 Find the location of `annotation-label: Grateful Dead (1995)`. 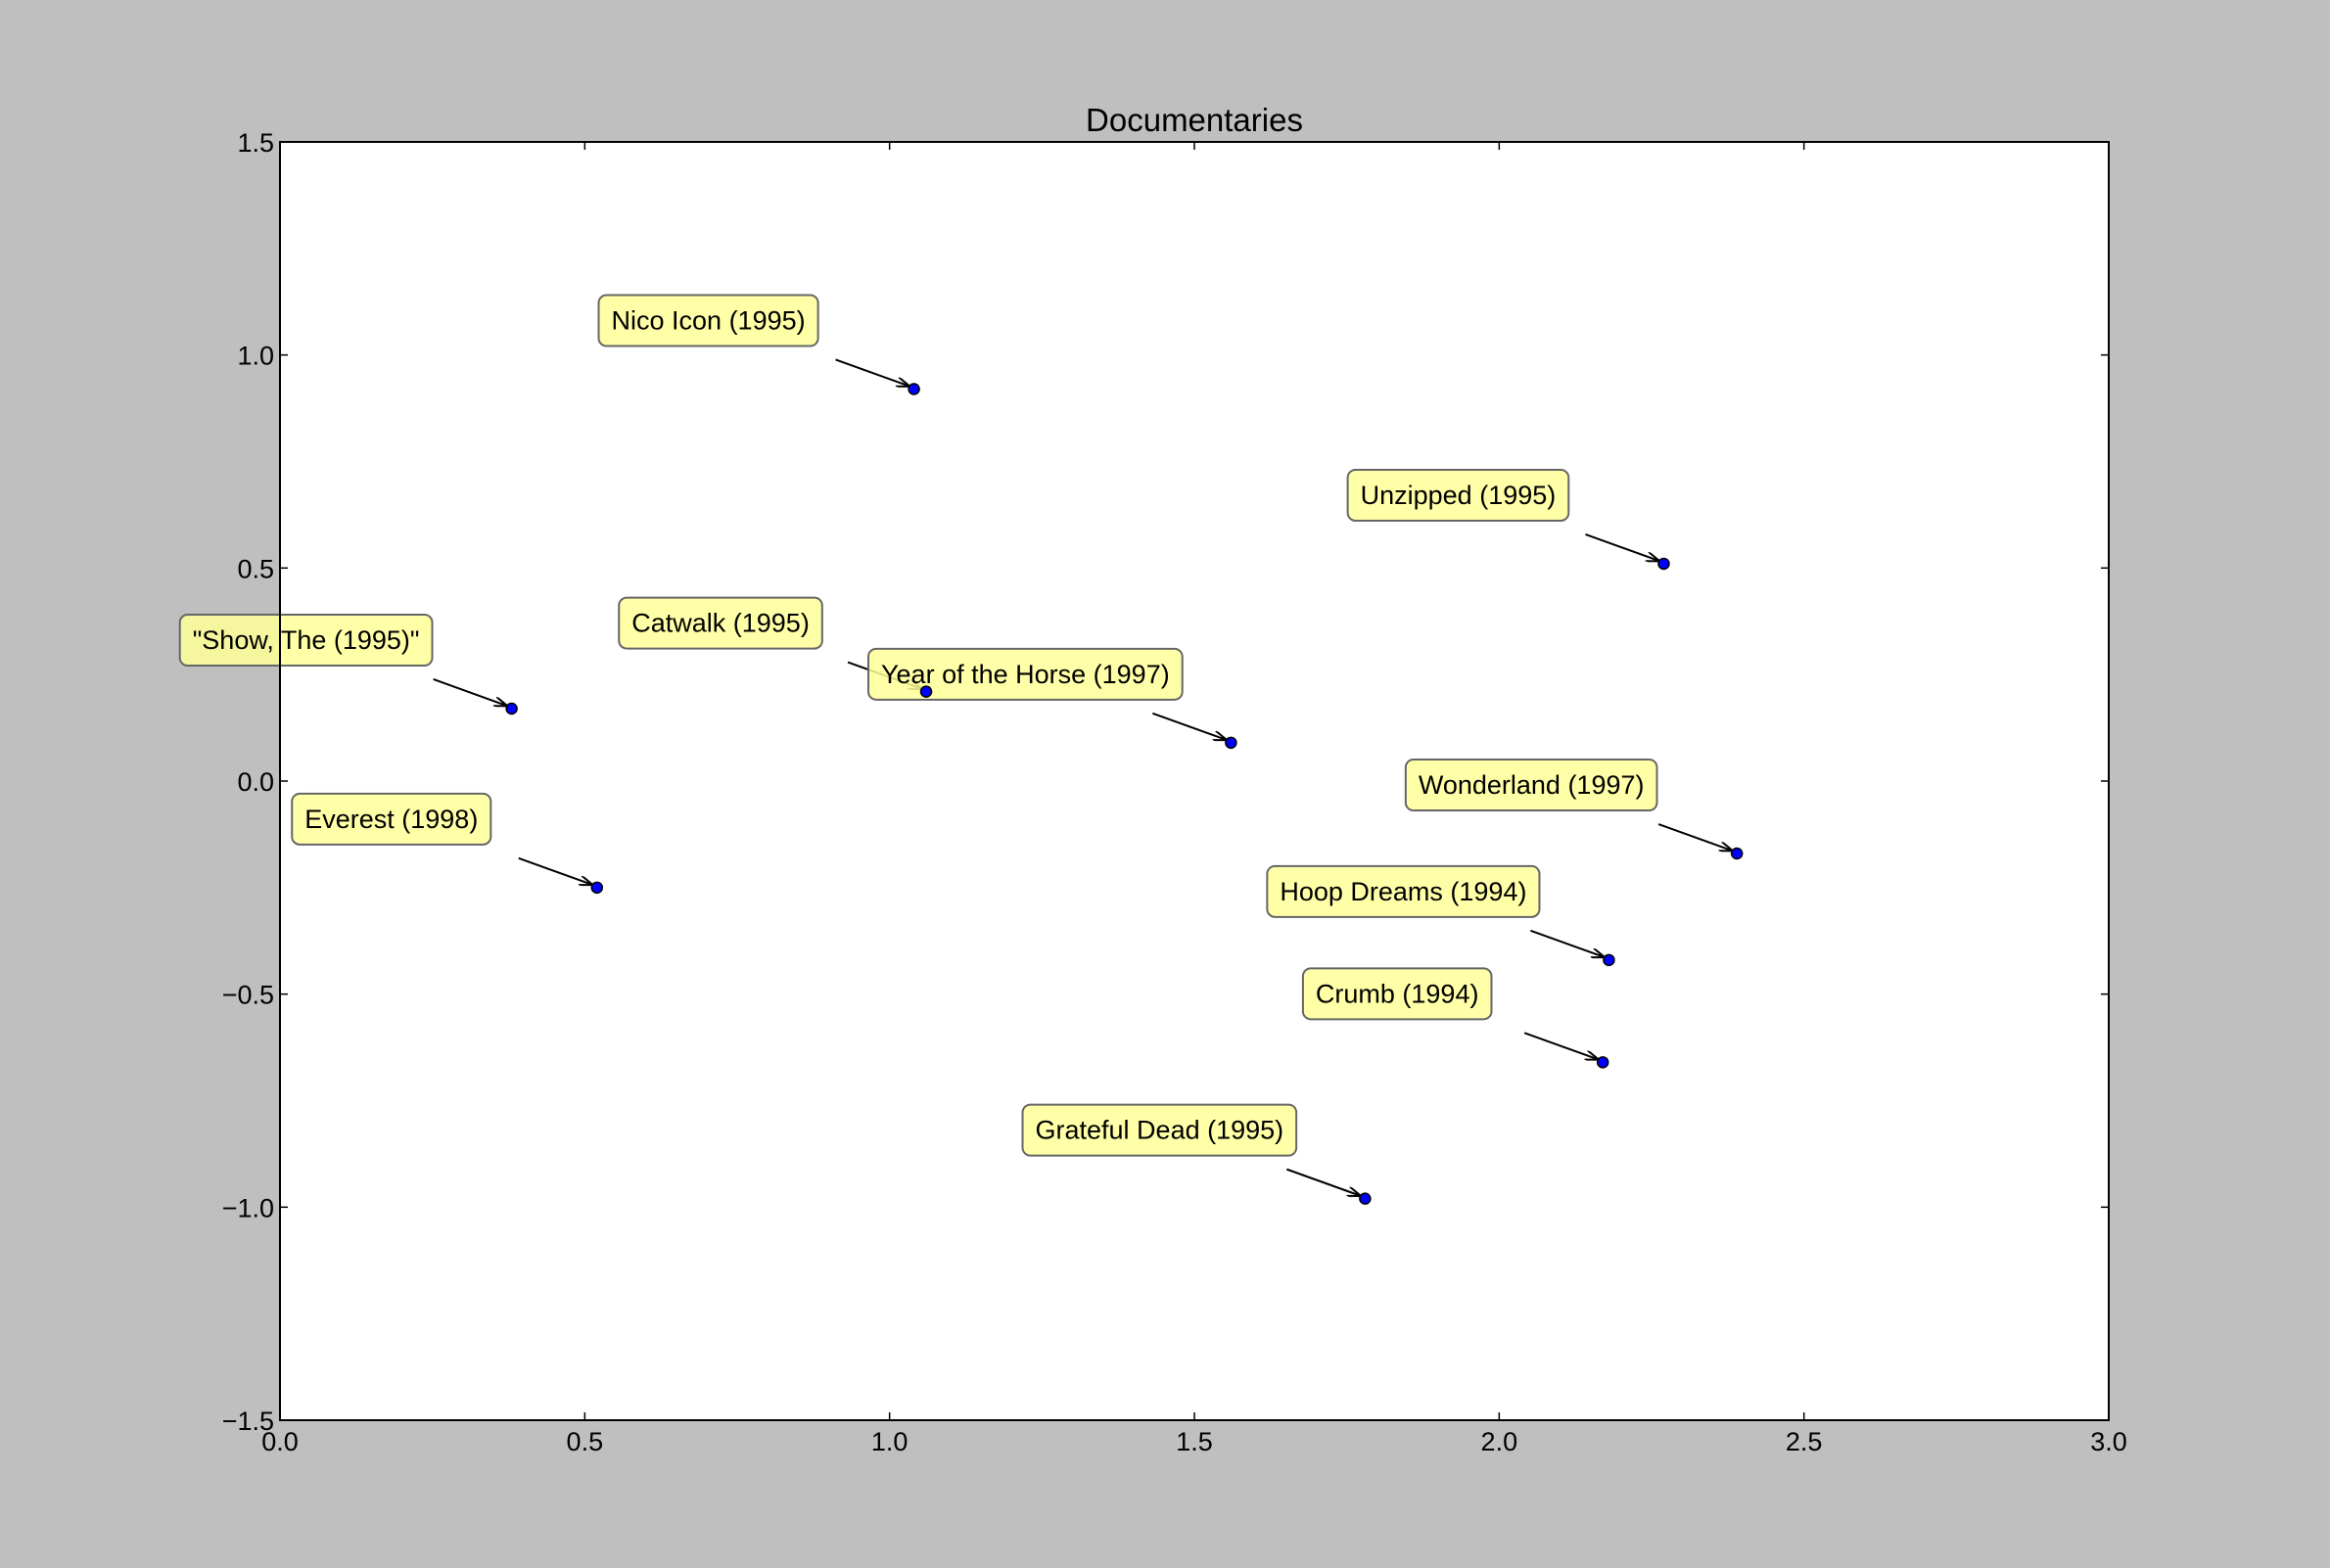

annotation-label: Grateful Dead (1995) is located at coordinates (1160, 1130).